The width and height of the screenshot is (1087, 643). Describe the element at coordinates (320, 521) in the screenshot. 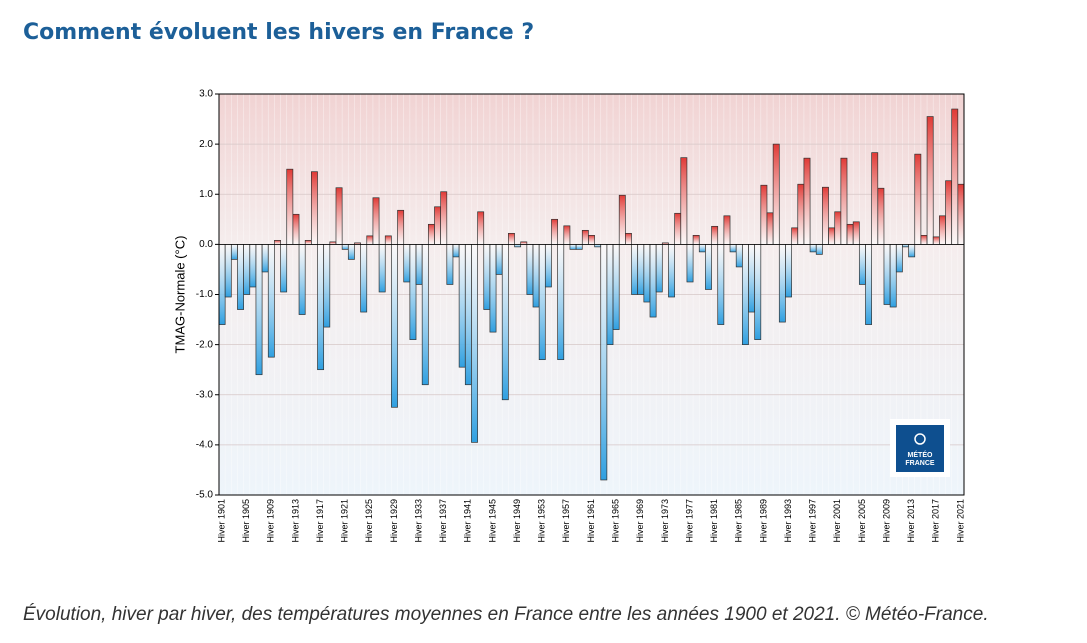

I see `x-tick-label: Hiver 1917` at that location.